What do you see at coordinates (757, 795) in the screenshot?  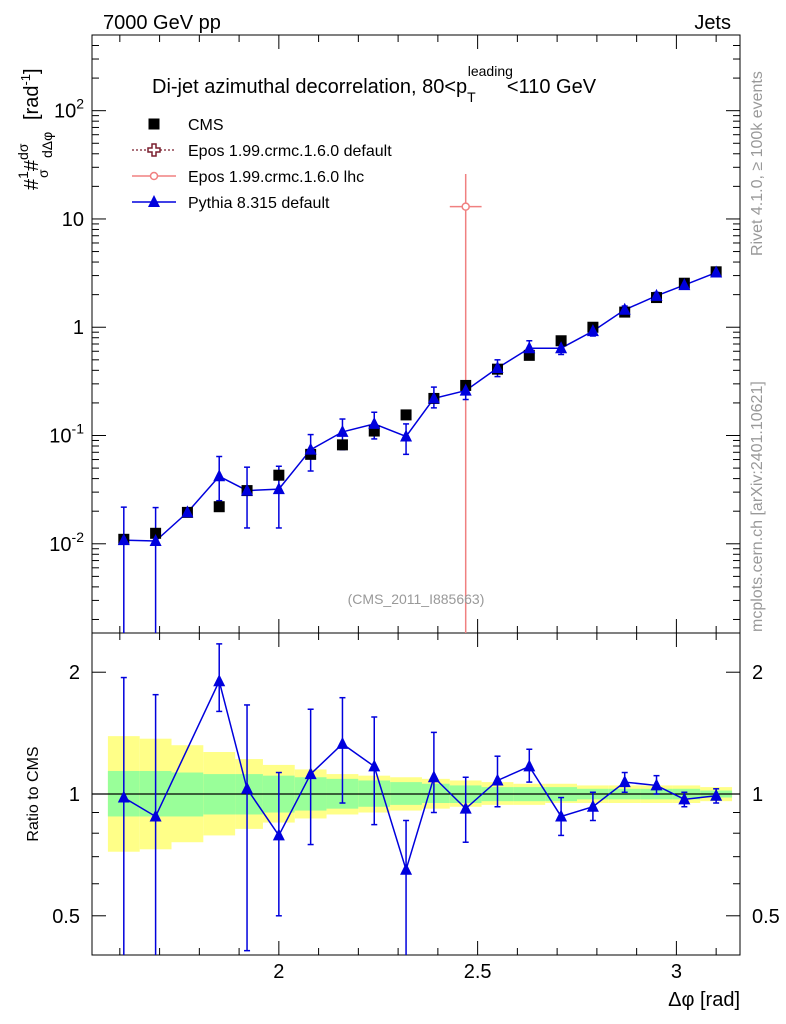 I see `ratio-y-tick-label-right: 1` at bounding box center [757, 795].